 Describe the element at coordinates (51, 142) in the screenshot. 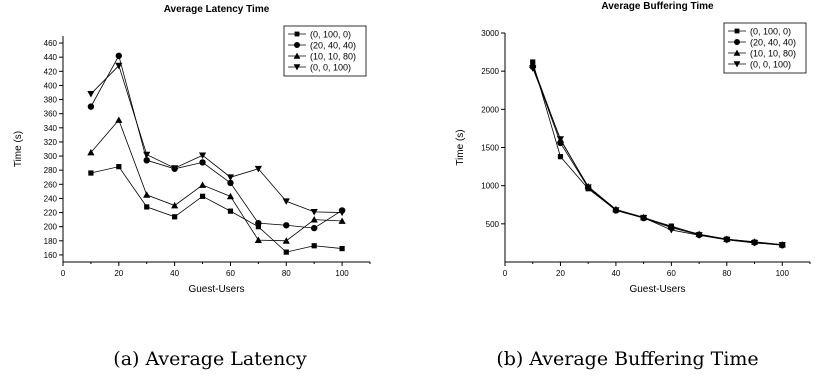

I see `y-tick-label: 320` at that location.